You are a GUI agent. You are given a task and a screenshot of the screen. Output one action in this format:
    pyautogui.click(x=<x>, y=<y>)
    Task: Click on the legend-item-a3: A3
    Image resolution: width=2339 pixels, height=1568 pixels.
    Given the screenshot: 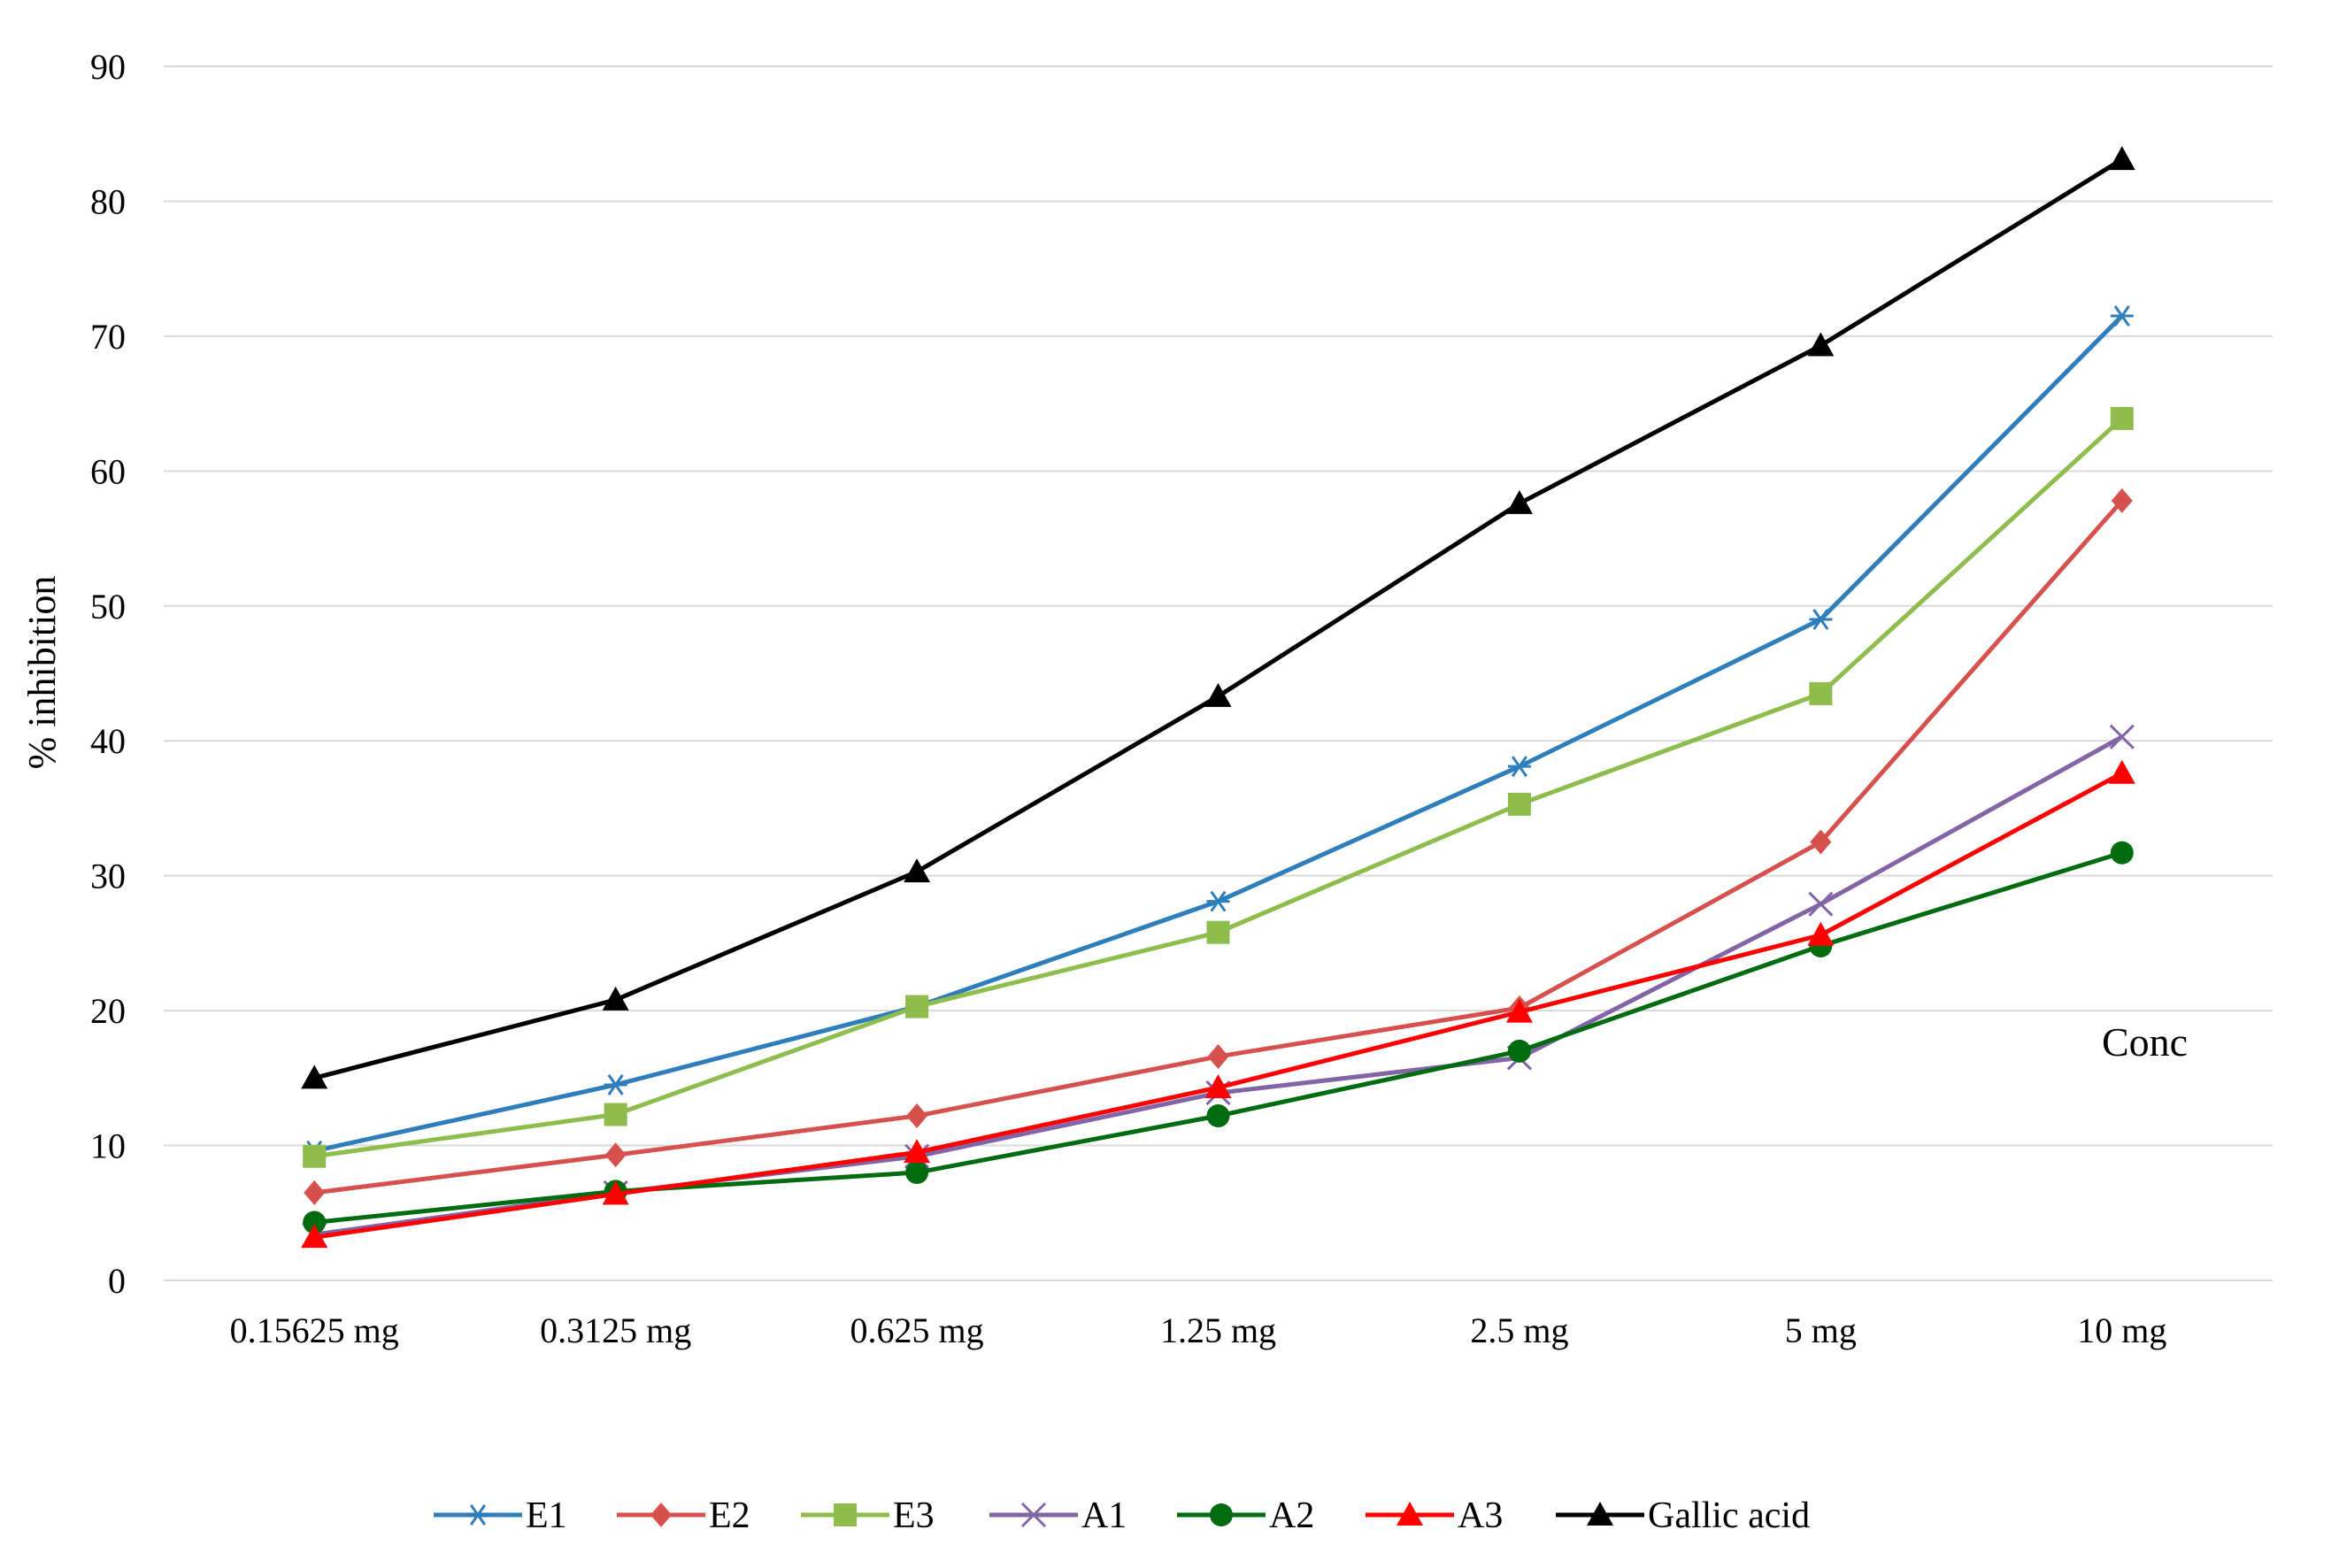 What is the action you would take?
    pyautogui.click(x=1434, y=1515)
    